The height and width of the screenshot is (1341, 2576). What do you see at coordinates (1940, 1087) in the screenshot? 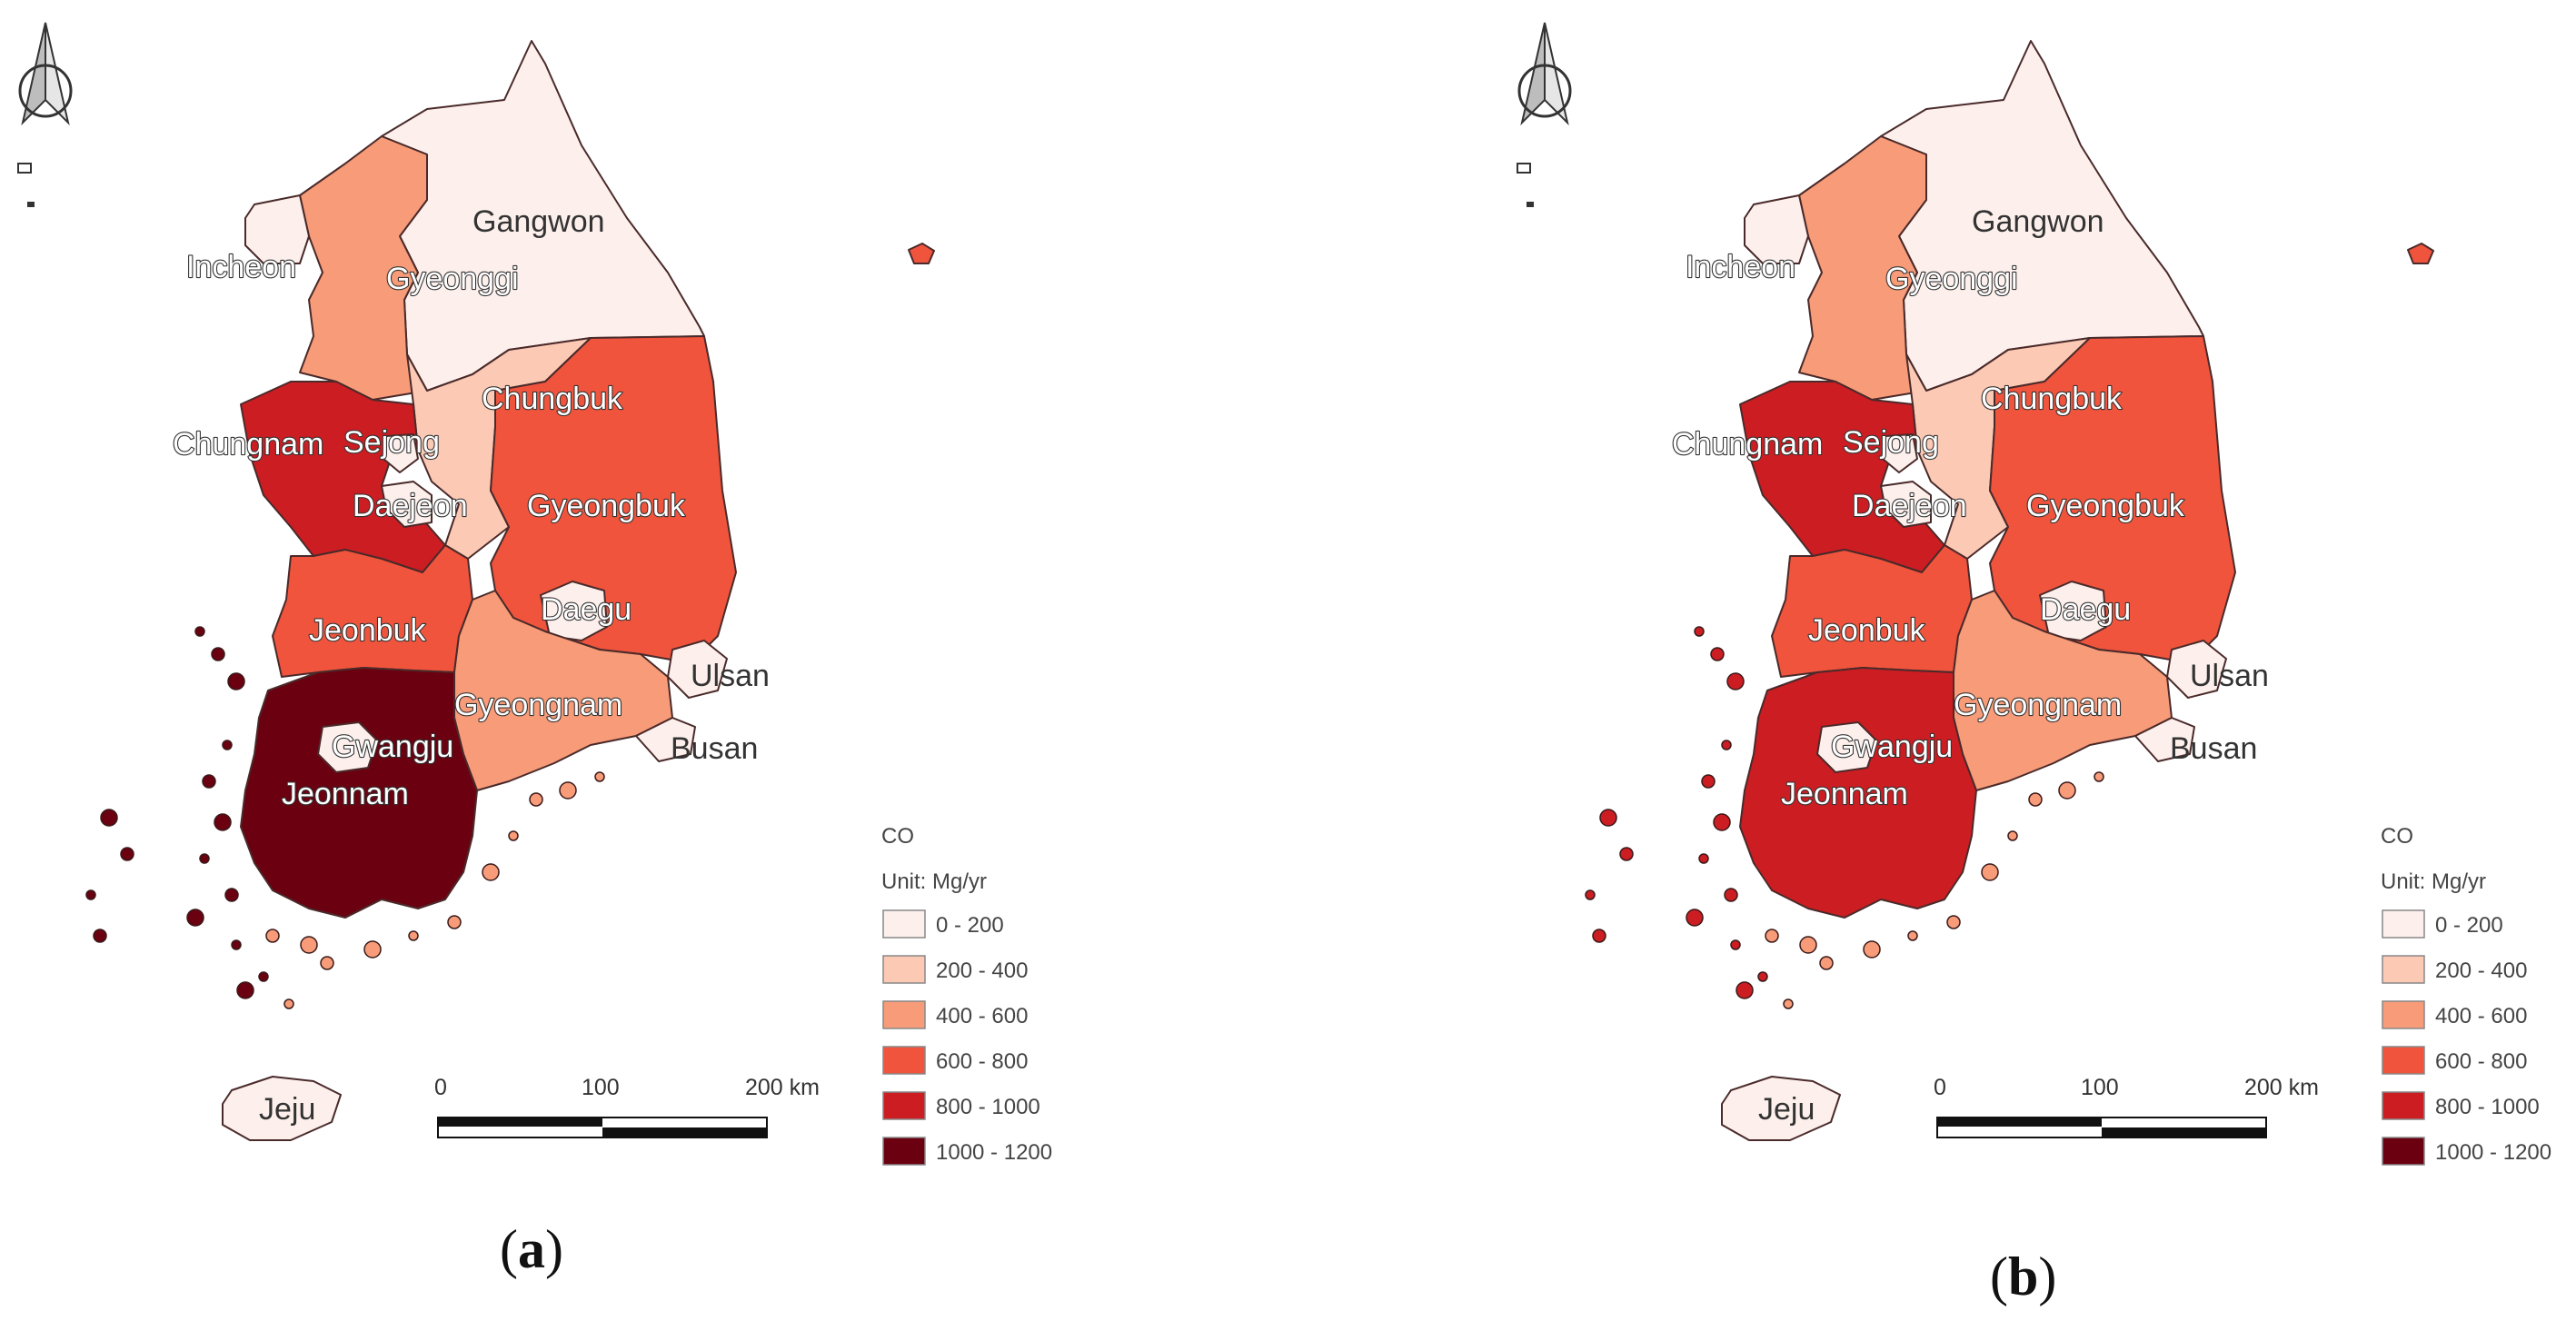
I see `scale-tick-0: 0` at bounding box center [1940, 1087].